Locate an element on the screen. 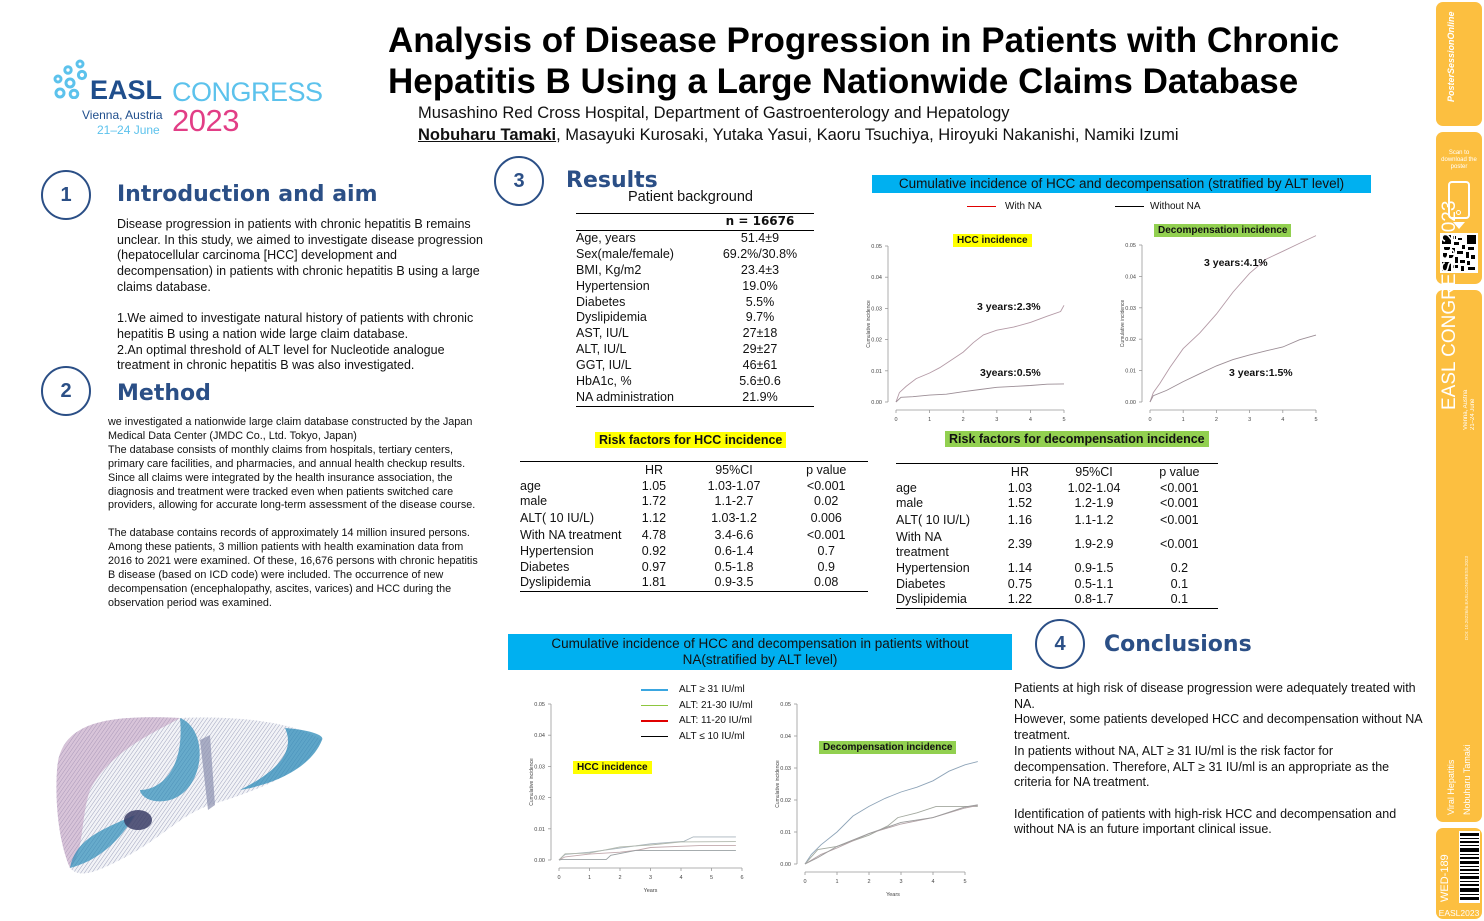  qr-code is located at coordinates (1459, 253).